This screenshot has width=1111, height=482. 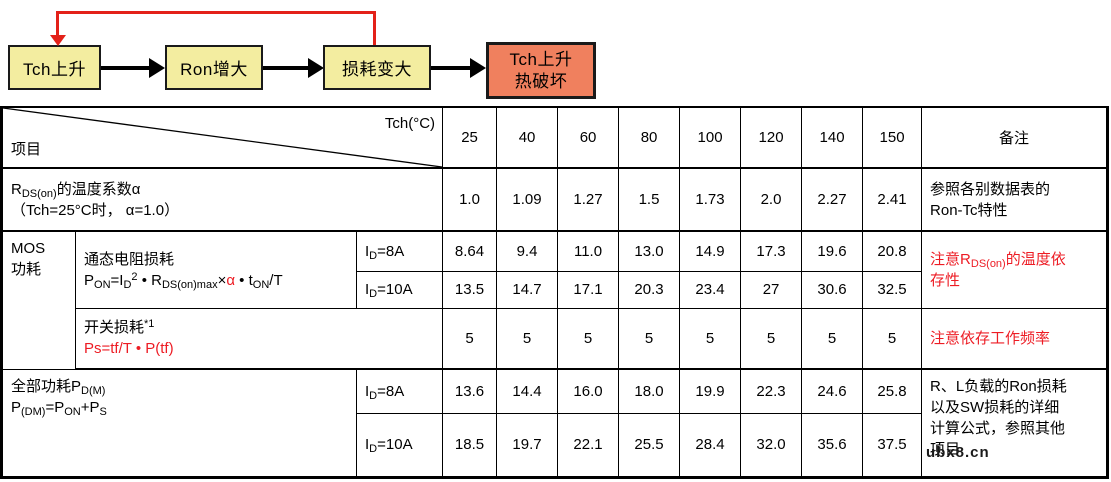 What do you see at coordinates (541, 60) in the screenshot?
I see `flow-box-label-line1: Tch上升` at bounding box center [541, 60].